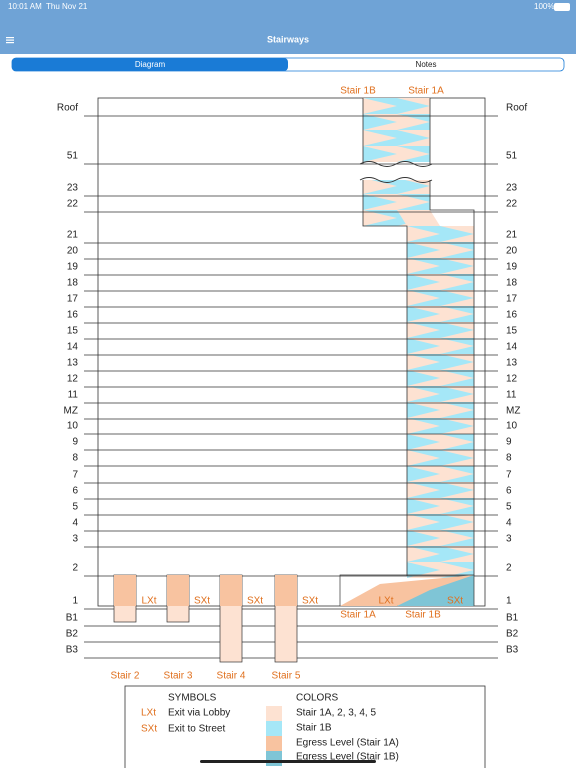  I want to click on floor-label: 22, so click(73, 204).